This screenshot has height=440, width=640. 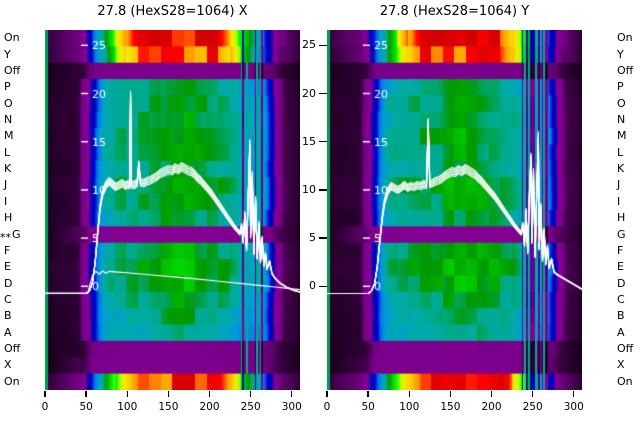 What do you see at coordinates (312, 238) in the screenshot?
I see `middle-ytick-label-5: 5` at bounding box center [312, 238].